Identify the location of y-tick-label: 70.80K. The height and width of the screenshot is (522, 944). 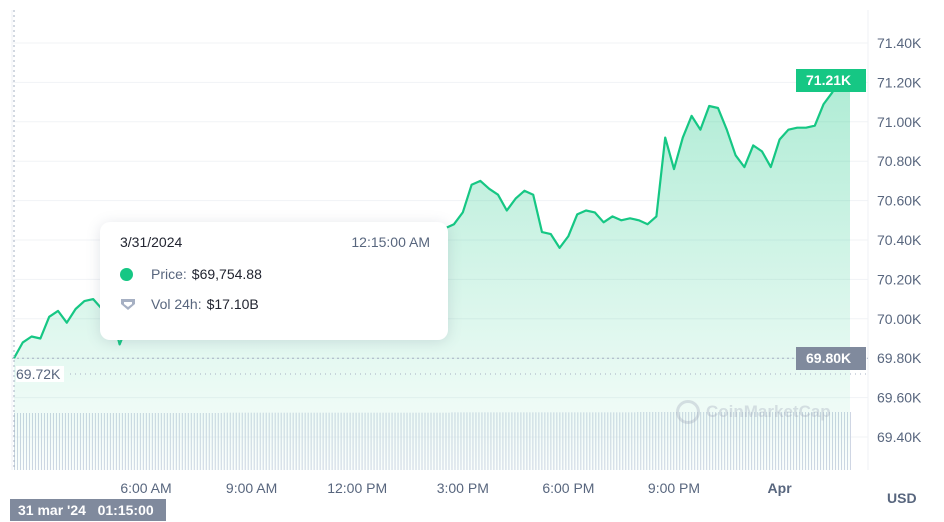
(899, 161).